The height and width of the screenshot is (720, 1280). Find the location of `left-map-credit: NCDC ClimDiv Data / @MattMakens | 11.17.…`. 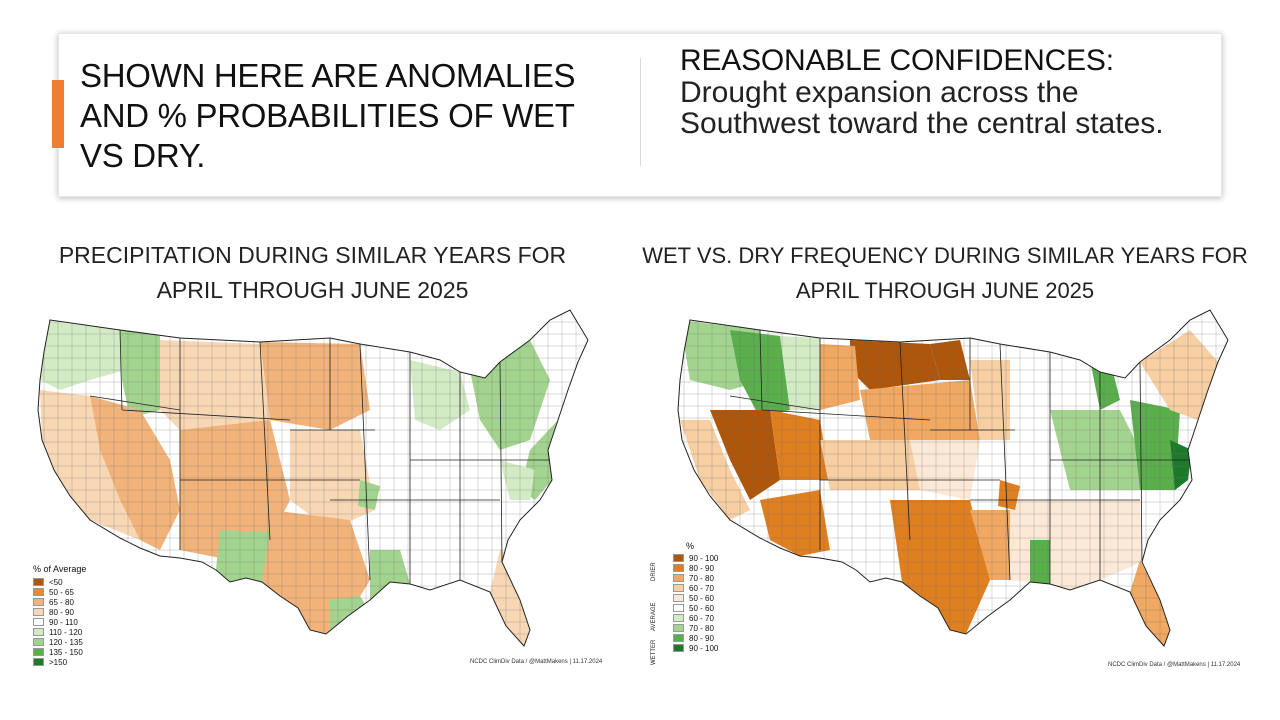

left-map-credit: NCDC ClimDiv Data / @MattMakens | 11.17.… is located at coordinates (536, 662).